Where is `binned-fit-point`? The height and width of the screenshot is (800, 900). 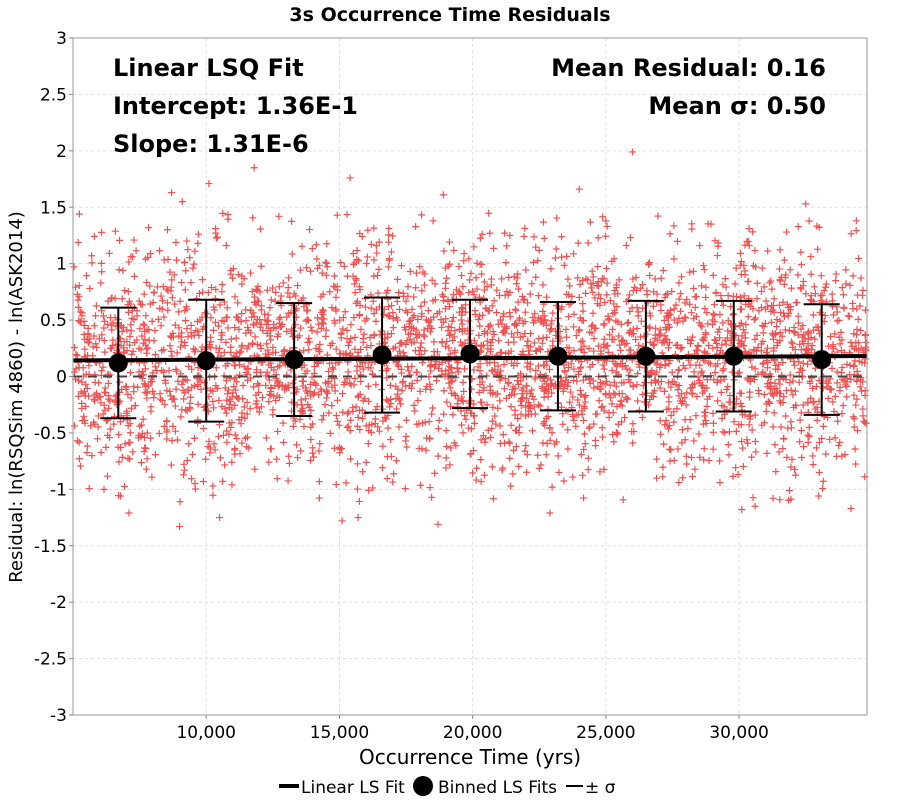
binned-fit-point is located at coordinates (822, 360).